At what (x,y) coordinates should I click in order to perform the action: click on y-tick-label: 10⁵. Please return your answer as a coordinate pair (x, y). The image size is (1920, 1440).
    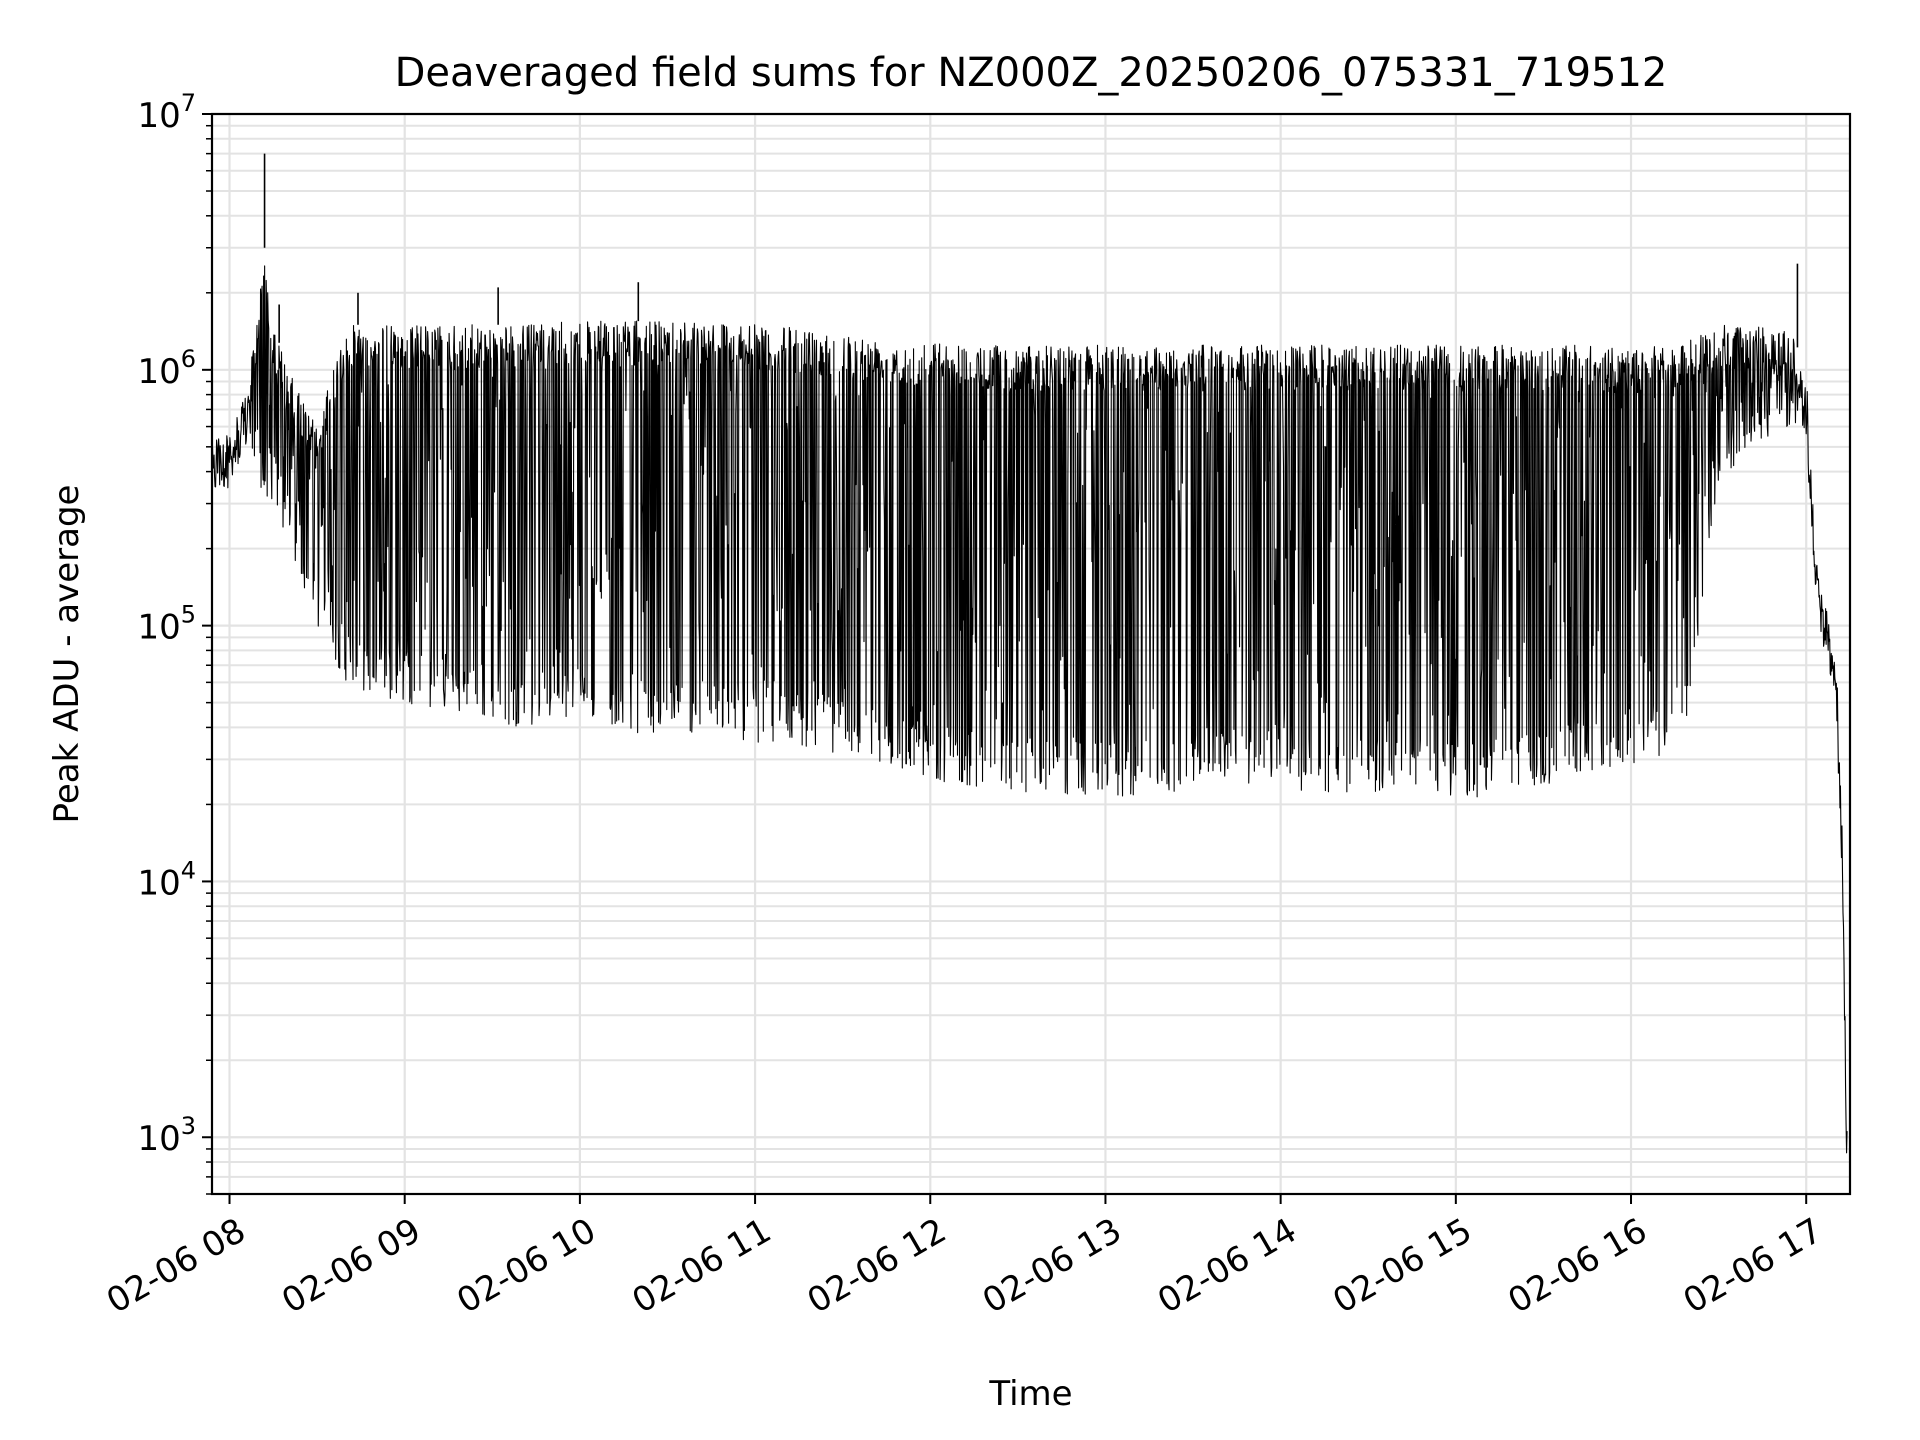
    Looking at the image, I should click on (166, 624).